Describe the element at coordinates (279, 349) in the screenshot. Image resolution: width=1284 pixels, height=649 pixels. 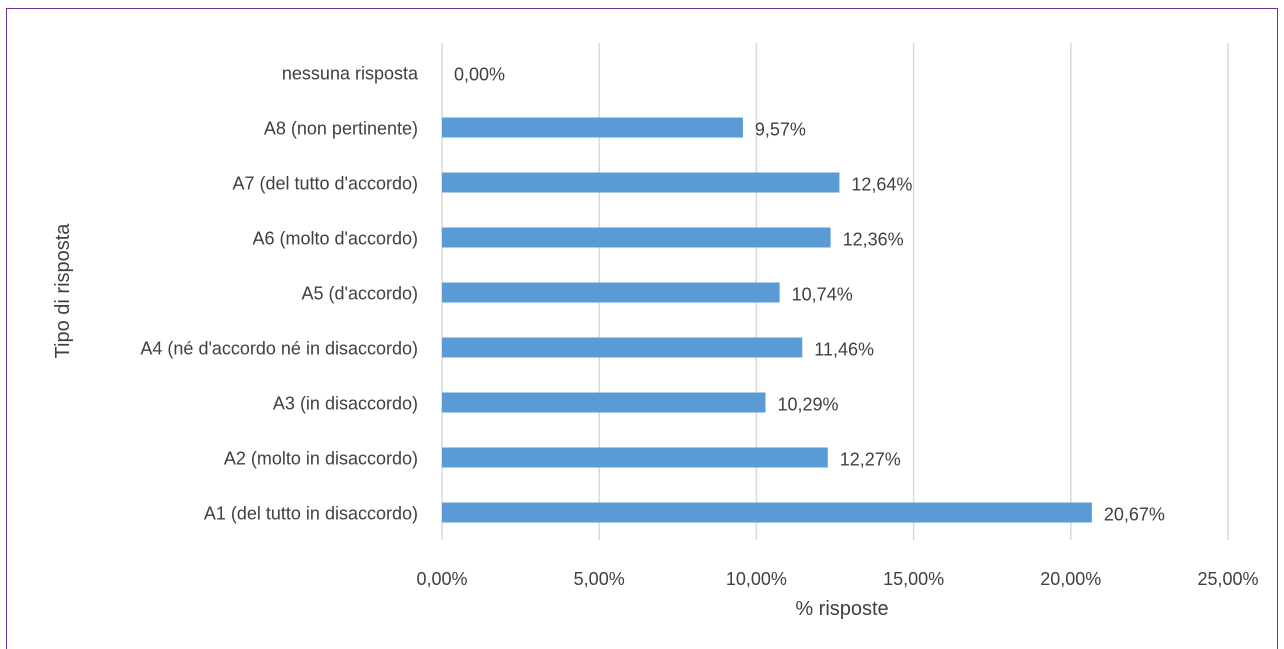
I see `category-label: A4 (né d'accordo né in disaccordo)` at that location.